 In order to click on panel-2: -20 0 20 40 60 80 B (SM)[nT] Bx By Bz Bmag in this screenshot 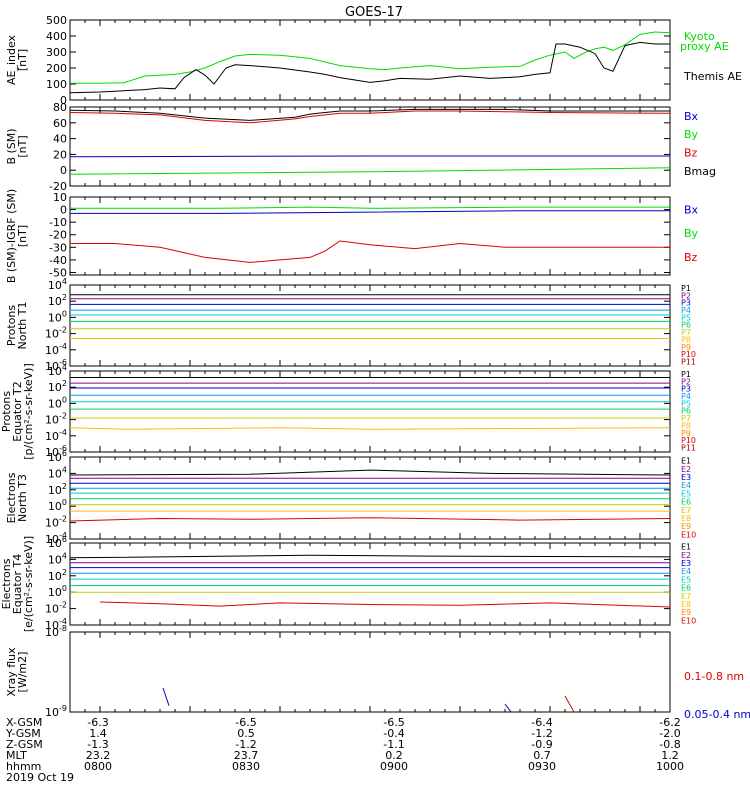, I will do `click(360, 147)`.